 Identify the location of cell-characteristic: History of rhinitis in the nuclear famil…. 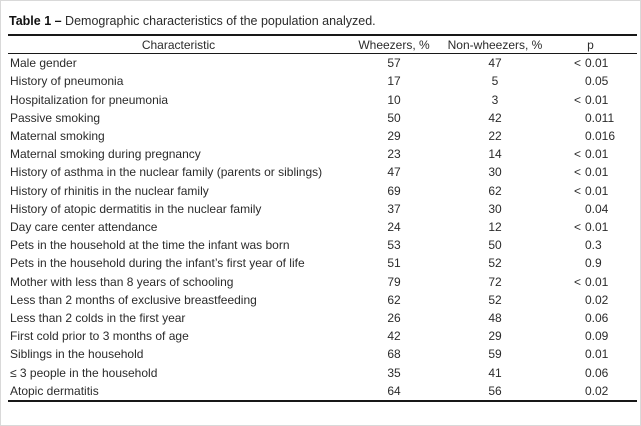
(109, 190).